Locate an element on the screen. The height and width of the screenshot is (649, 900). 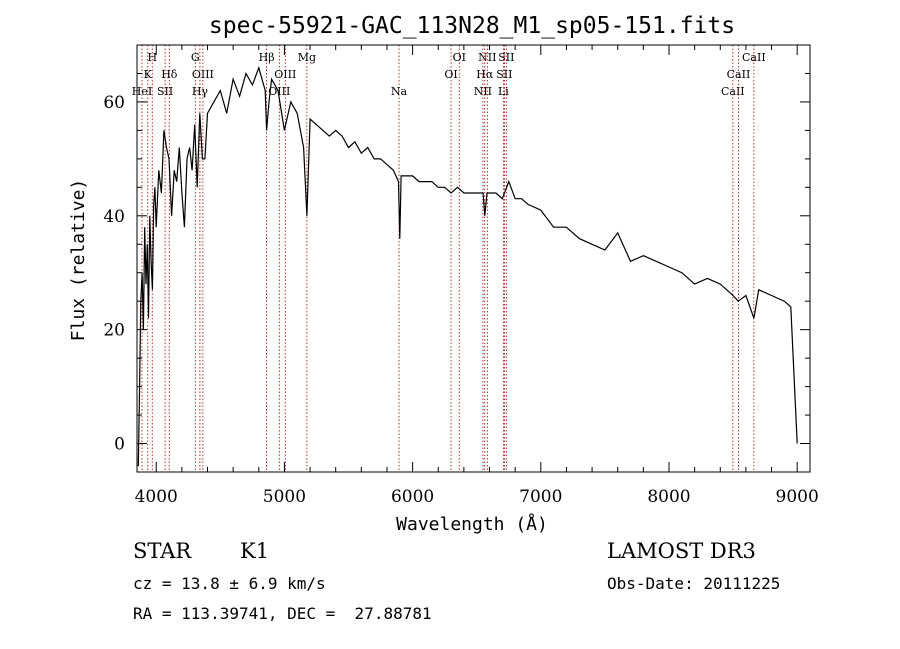
object-class: STAR is located at coordinates (162, 551).